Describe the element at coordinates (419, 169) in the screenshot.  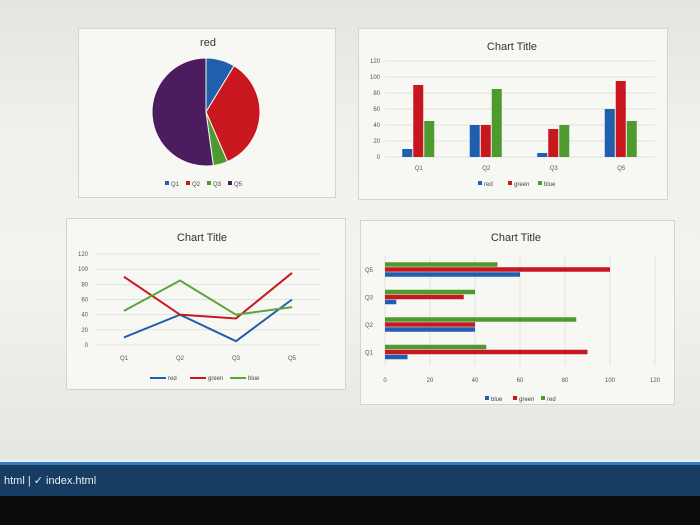
I see `column-x-tick: Q1` at that location.